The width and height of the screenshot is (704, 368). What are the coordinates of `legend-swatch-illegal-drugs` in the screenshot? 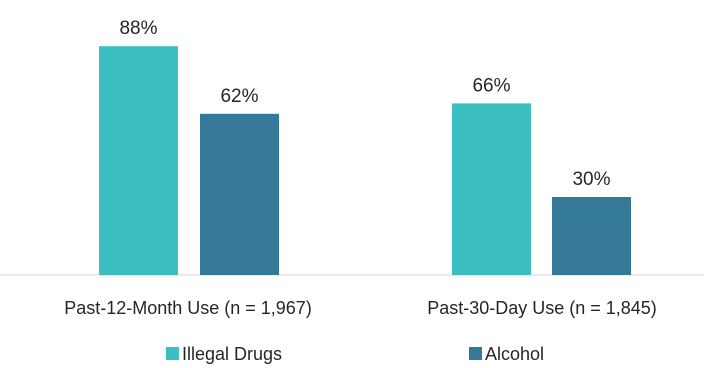 It's located at (172, 353).